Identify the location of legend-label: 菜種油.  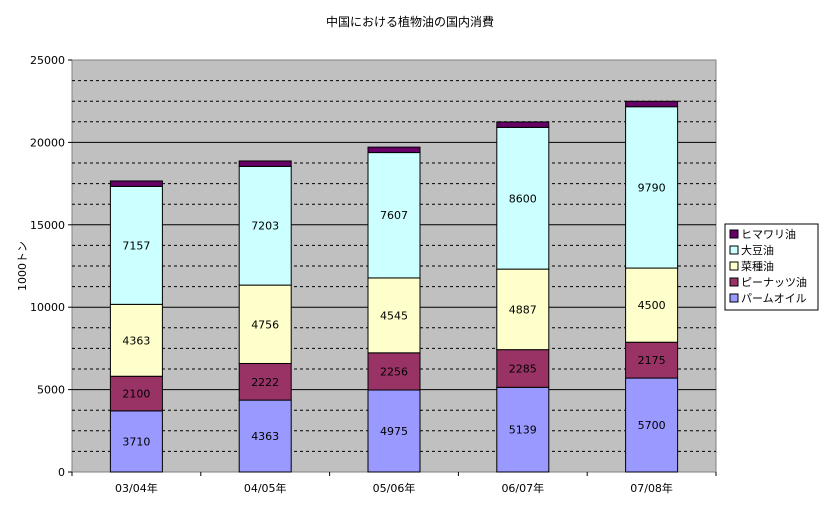
(757, 266).